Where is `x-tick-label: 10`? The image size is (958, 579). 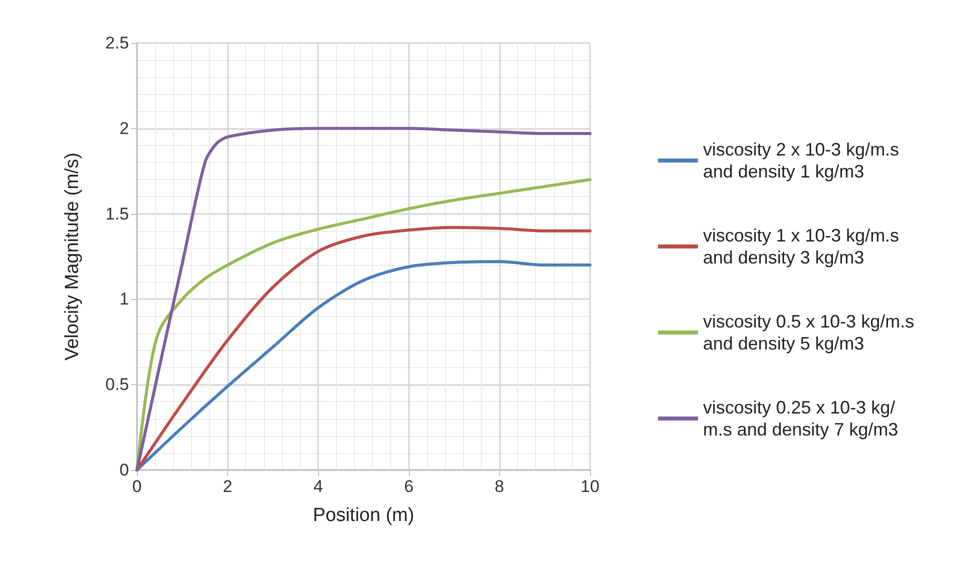 x-tick-label: 10 is located at coordinates (590, 486).